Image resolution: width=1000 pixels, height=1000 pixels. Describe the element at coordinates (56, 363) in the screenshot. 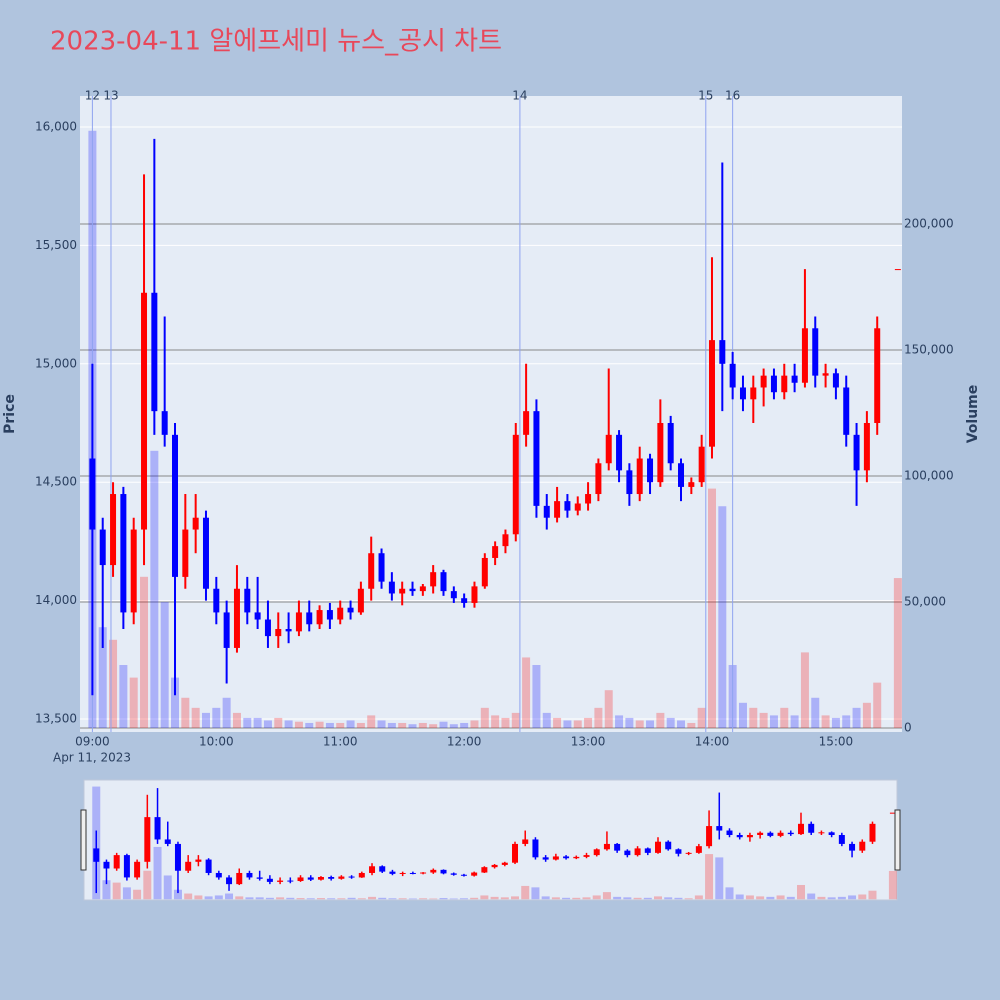

I see `y-tick-label: 15,000` at that location.